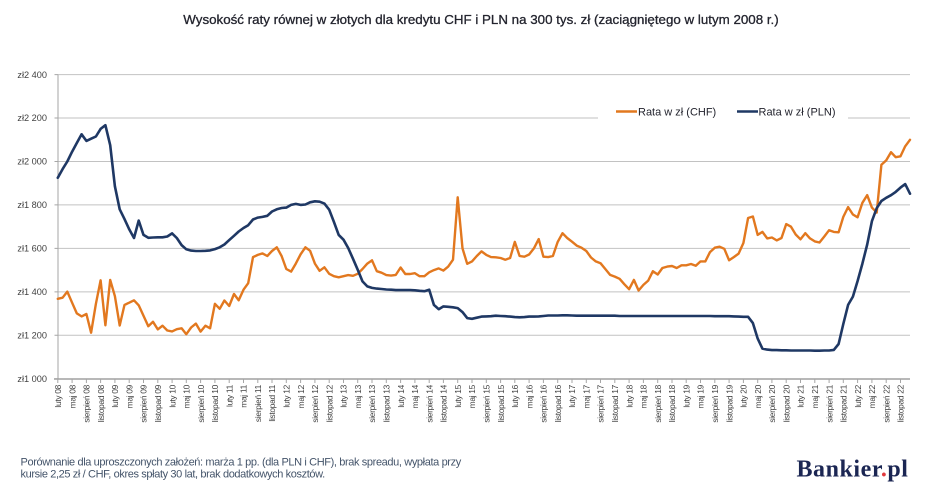 This screenshot has width=949, height=498. I want to click on svg-text: luty 18, so click(629, 395).